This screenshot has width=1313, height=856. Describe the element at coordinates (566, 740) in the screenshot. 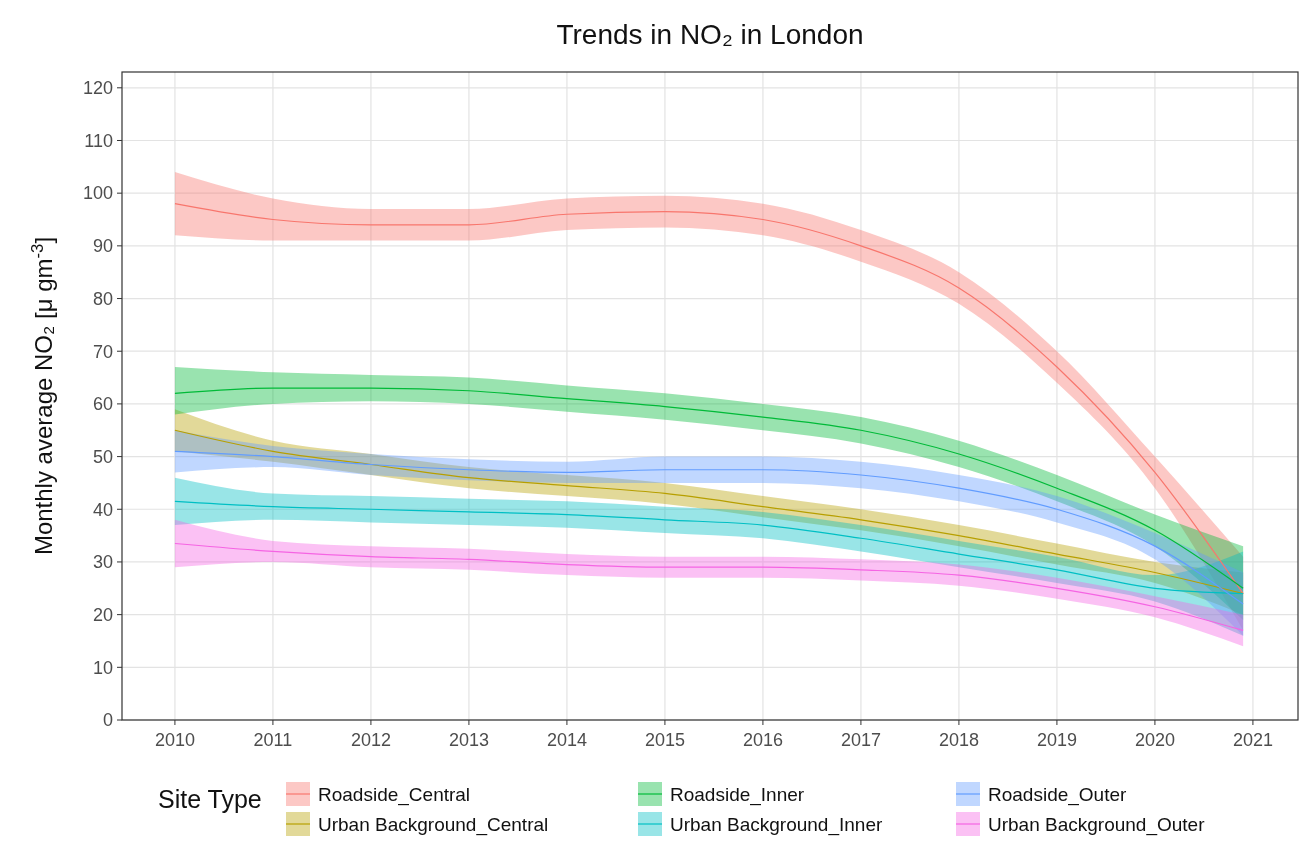

I see `x-tick-label: 2014` at that location.